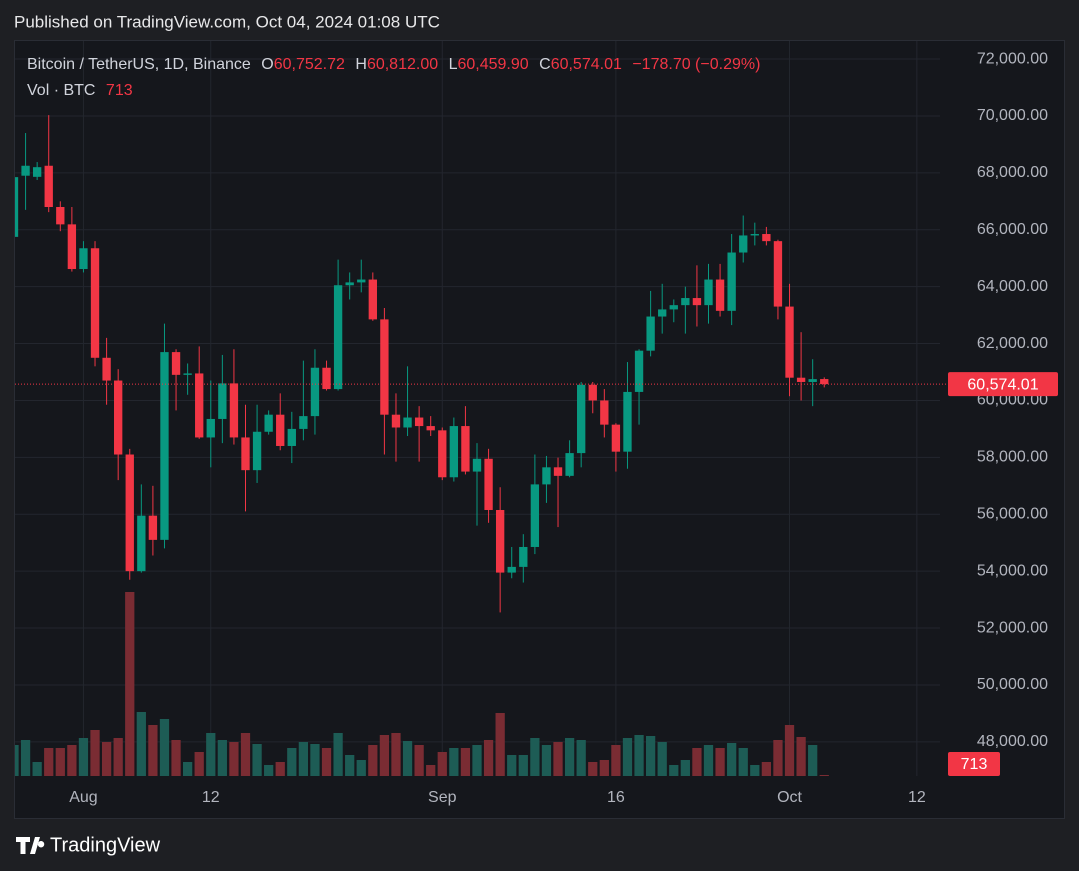 This screenshot has width=1079, height=871. Describe the element at coordinates (1012, 115) in the screenshot. I see `y-tick-label: 70,000.00` at that location.